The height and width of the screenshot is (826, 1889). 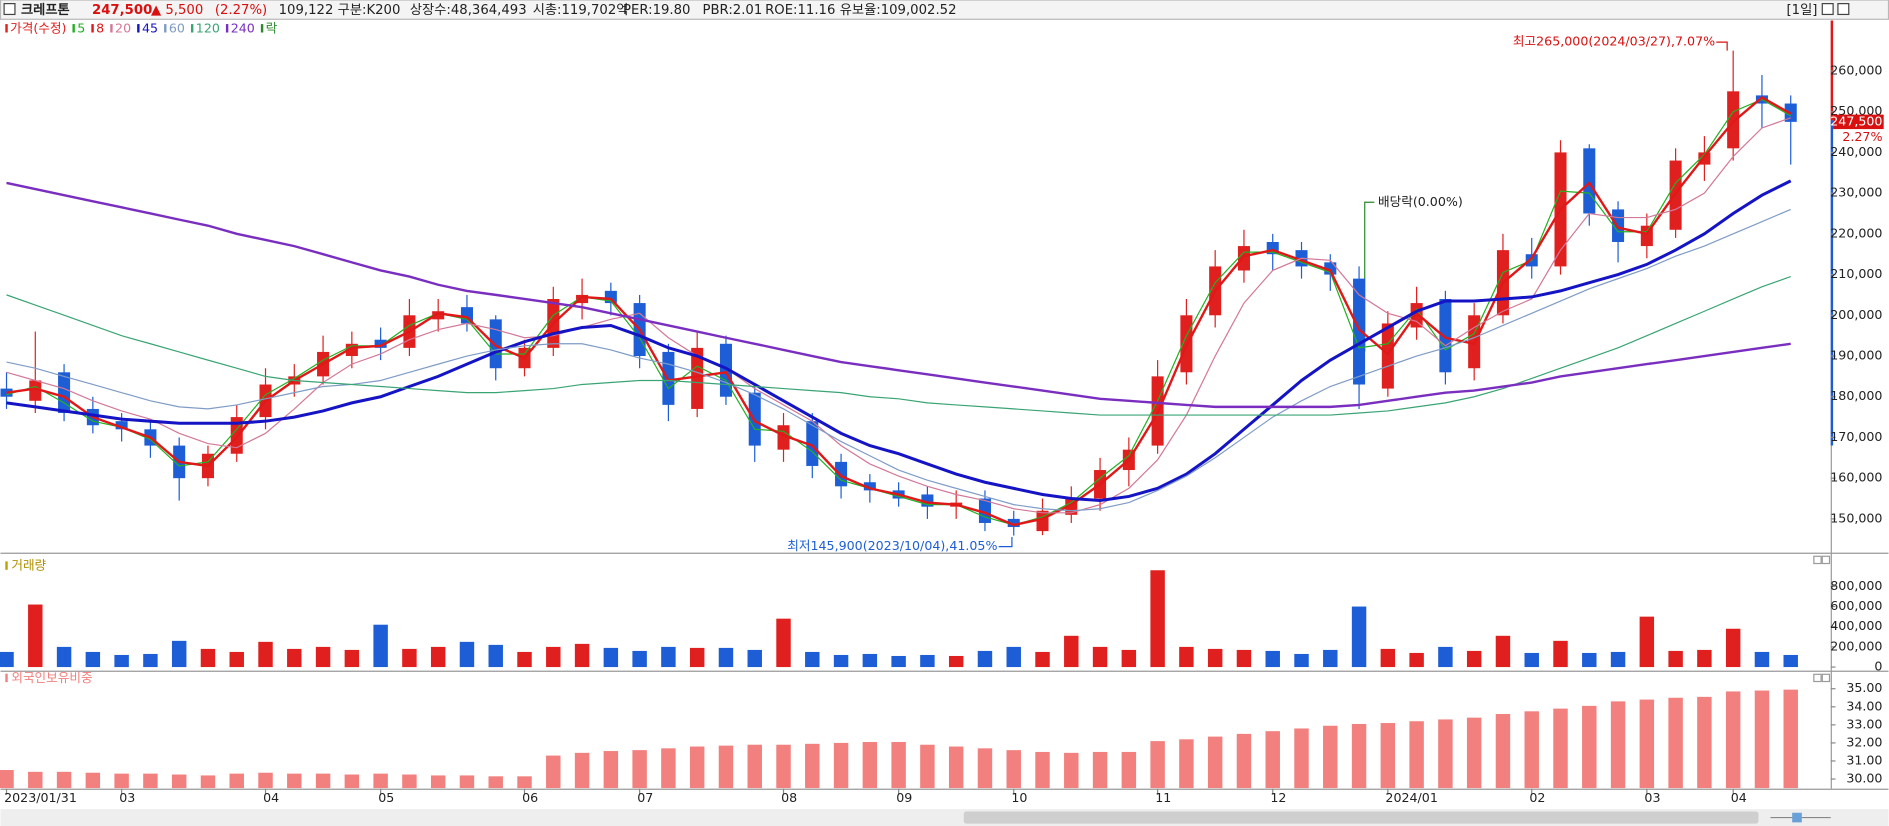 What do you see at coordinates (1005, 542) in the screenshot?
I see `low-arrow` at bounding box center [1005, 542].